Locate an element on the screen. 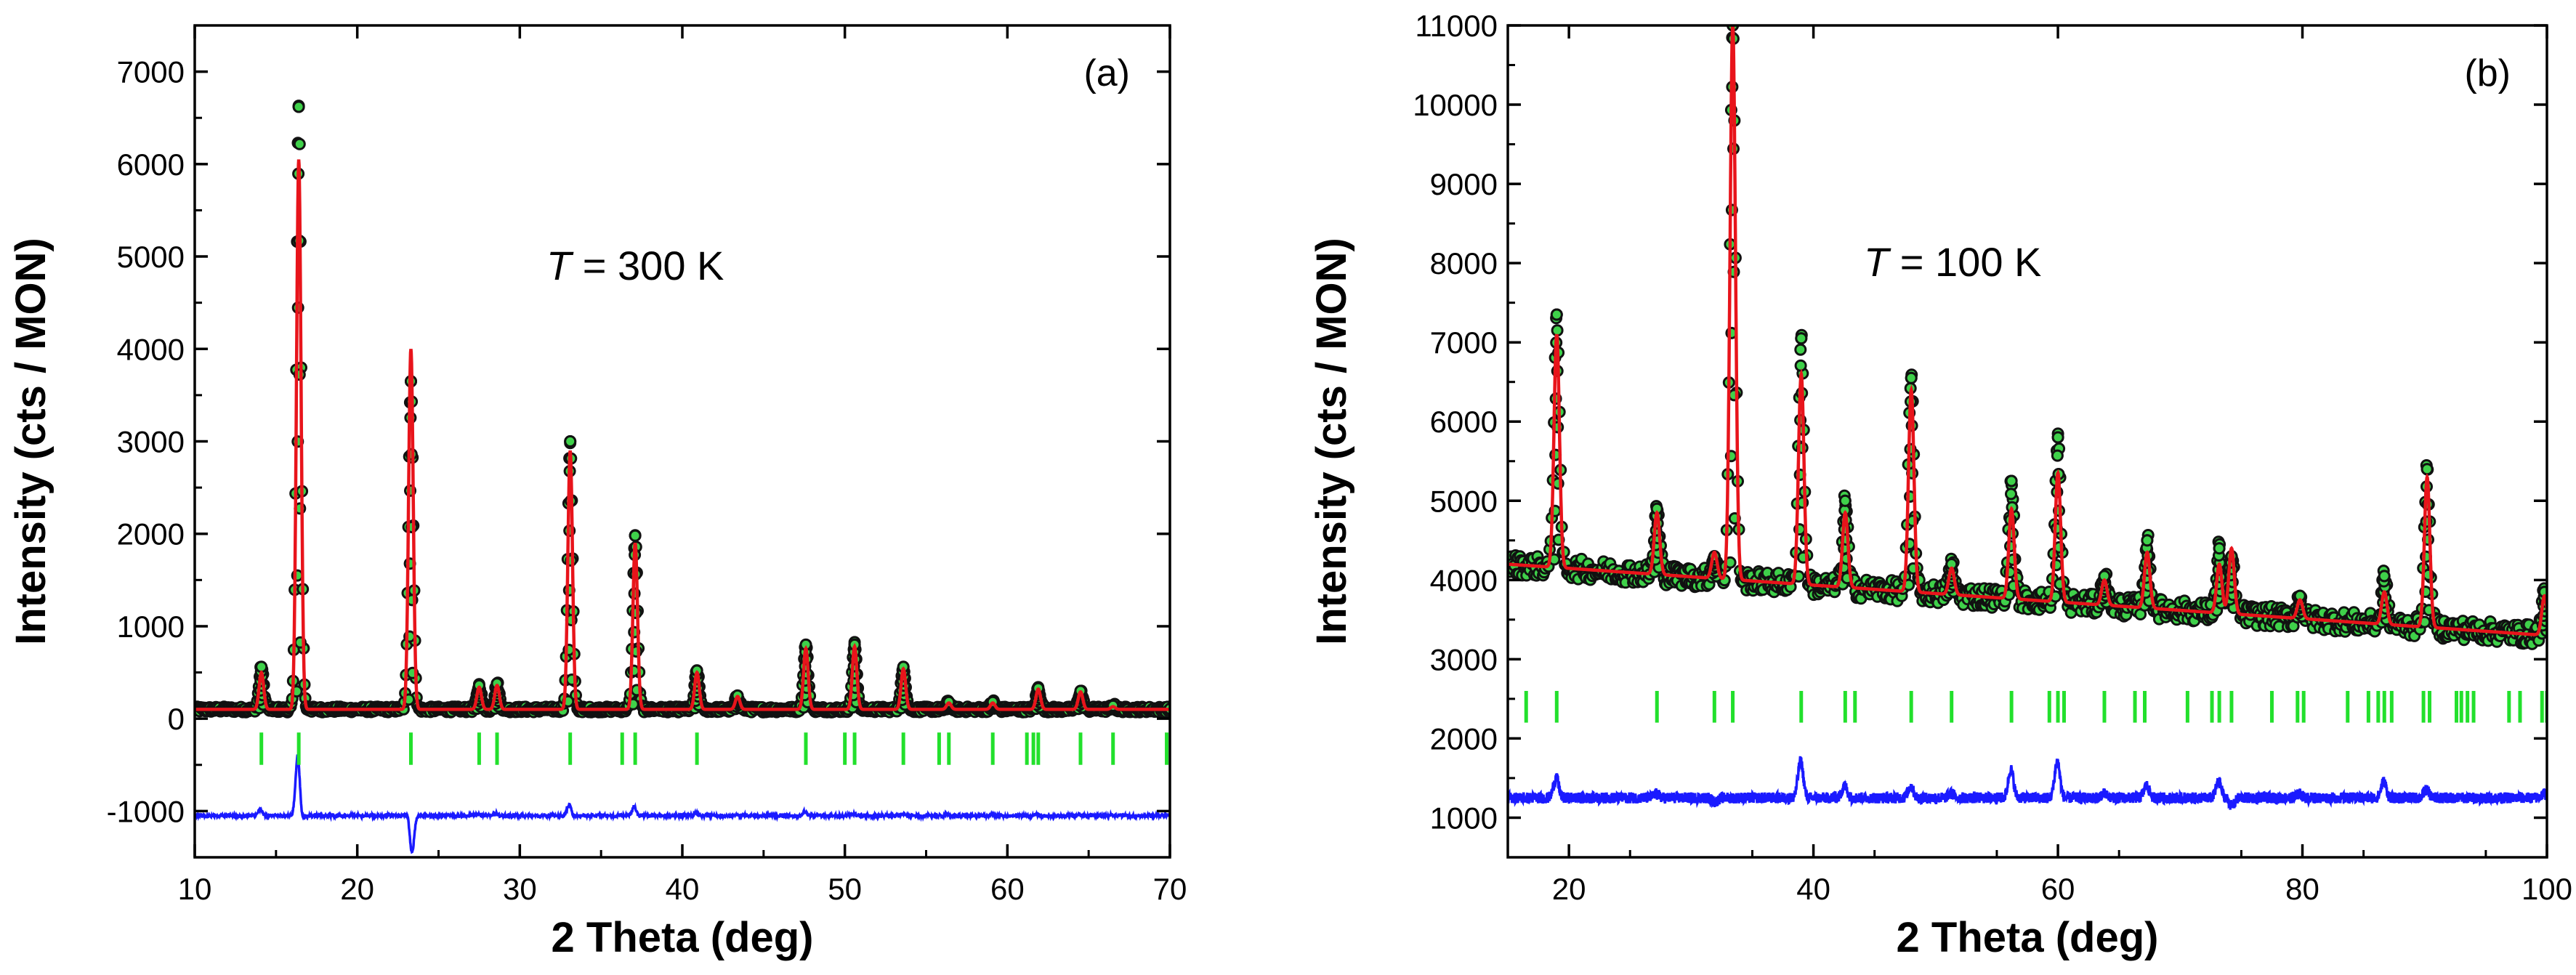 Image resolution: width=2576 pixels, height=975 pixels. x-tick-label: 30 is located at coordinates (520, 889).